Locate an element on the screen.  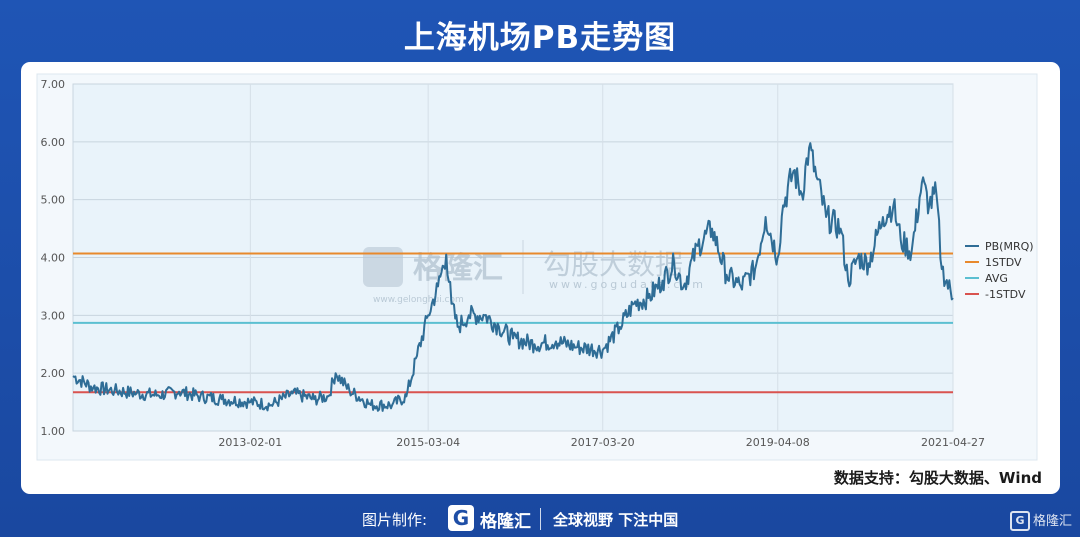
x-tick-label: 2021-04-27 is located at coordinates (953, 442).